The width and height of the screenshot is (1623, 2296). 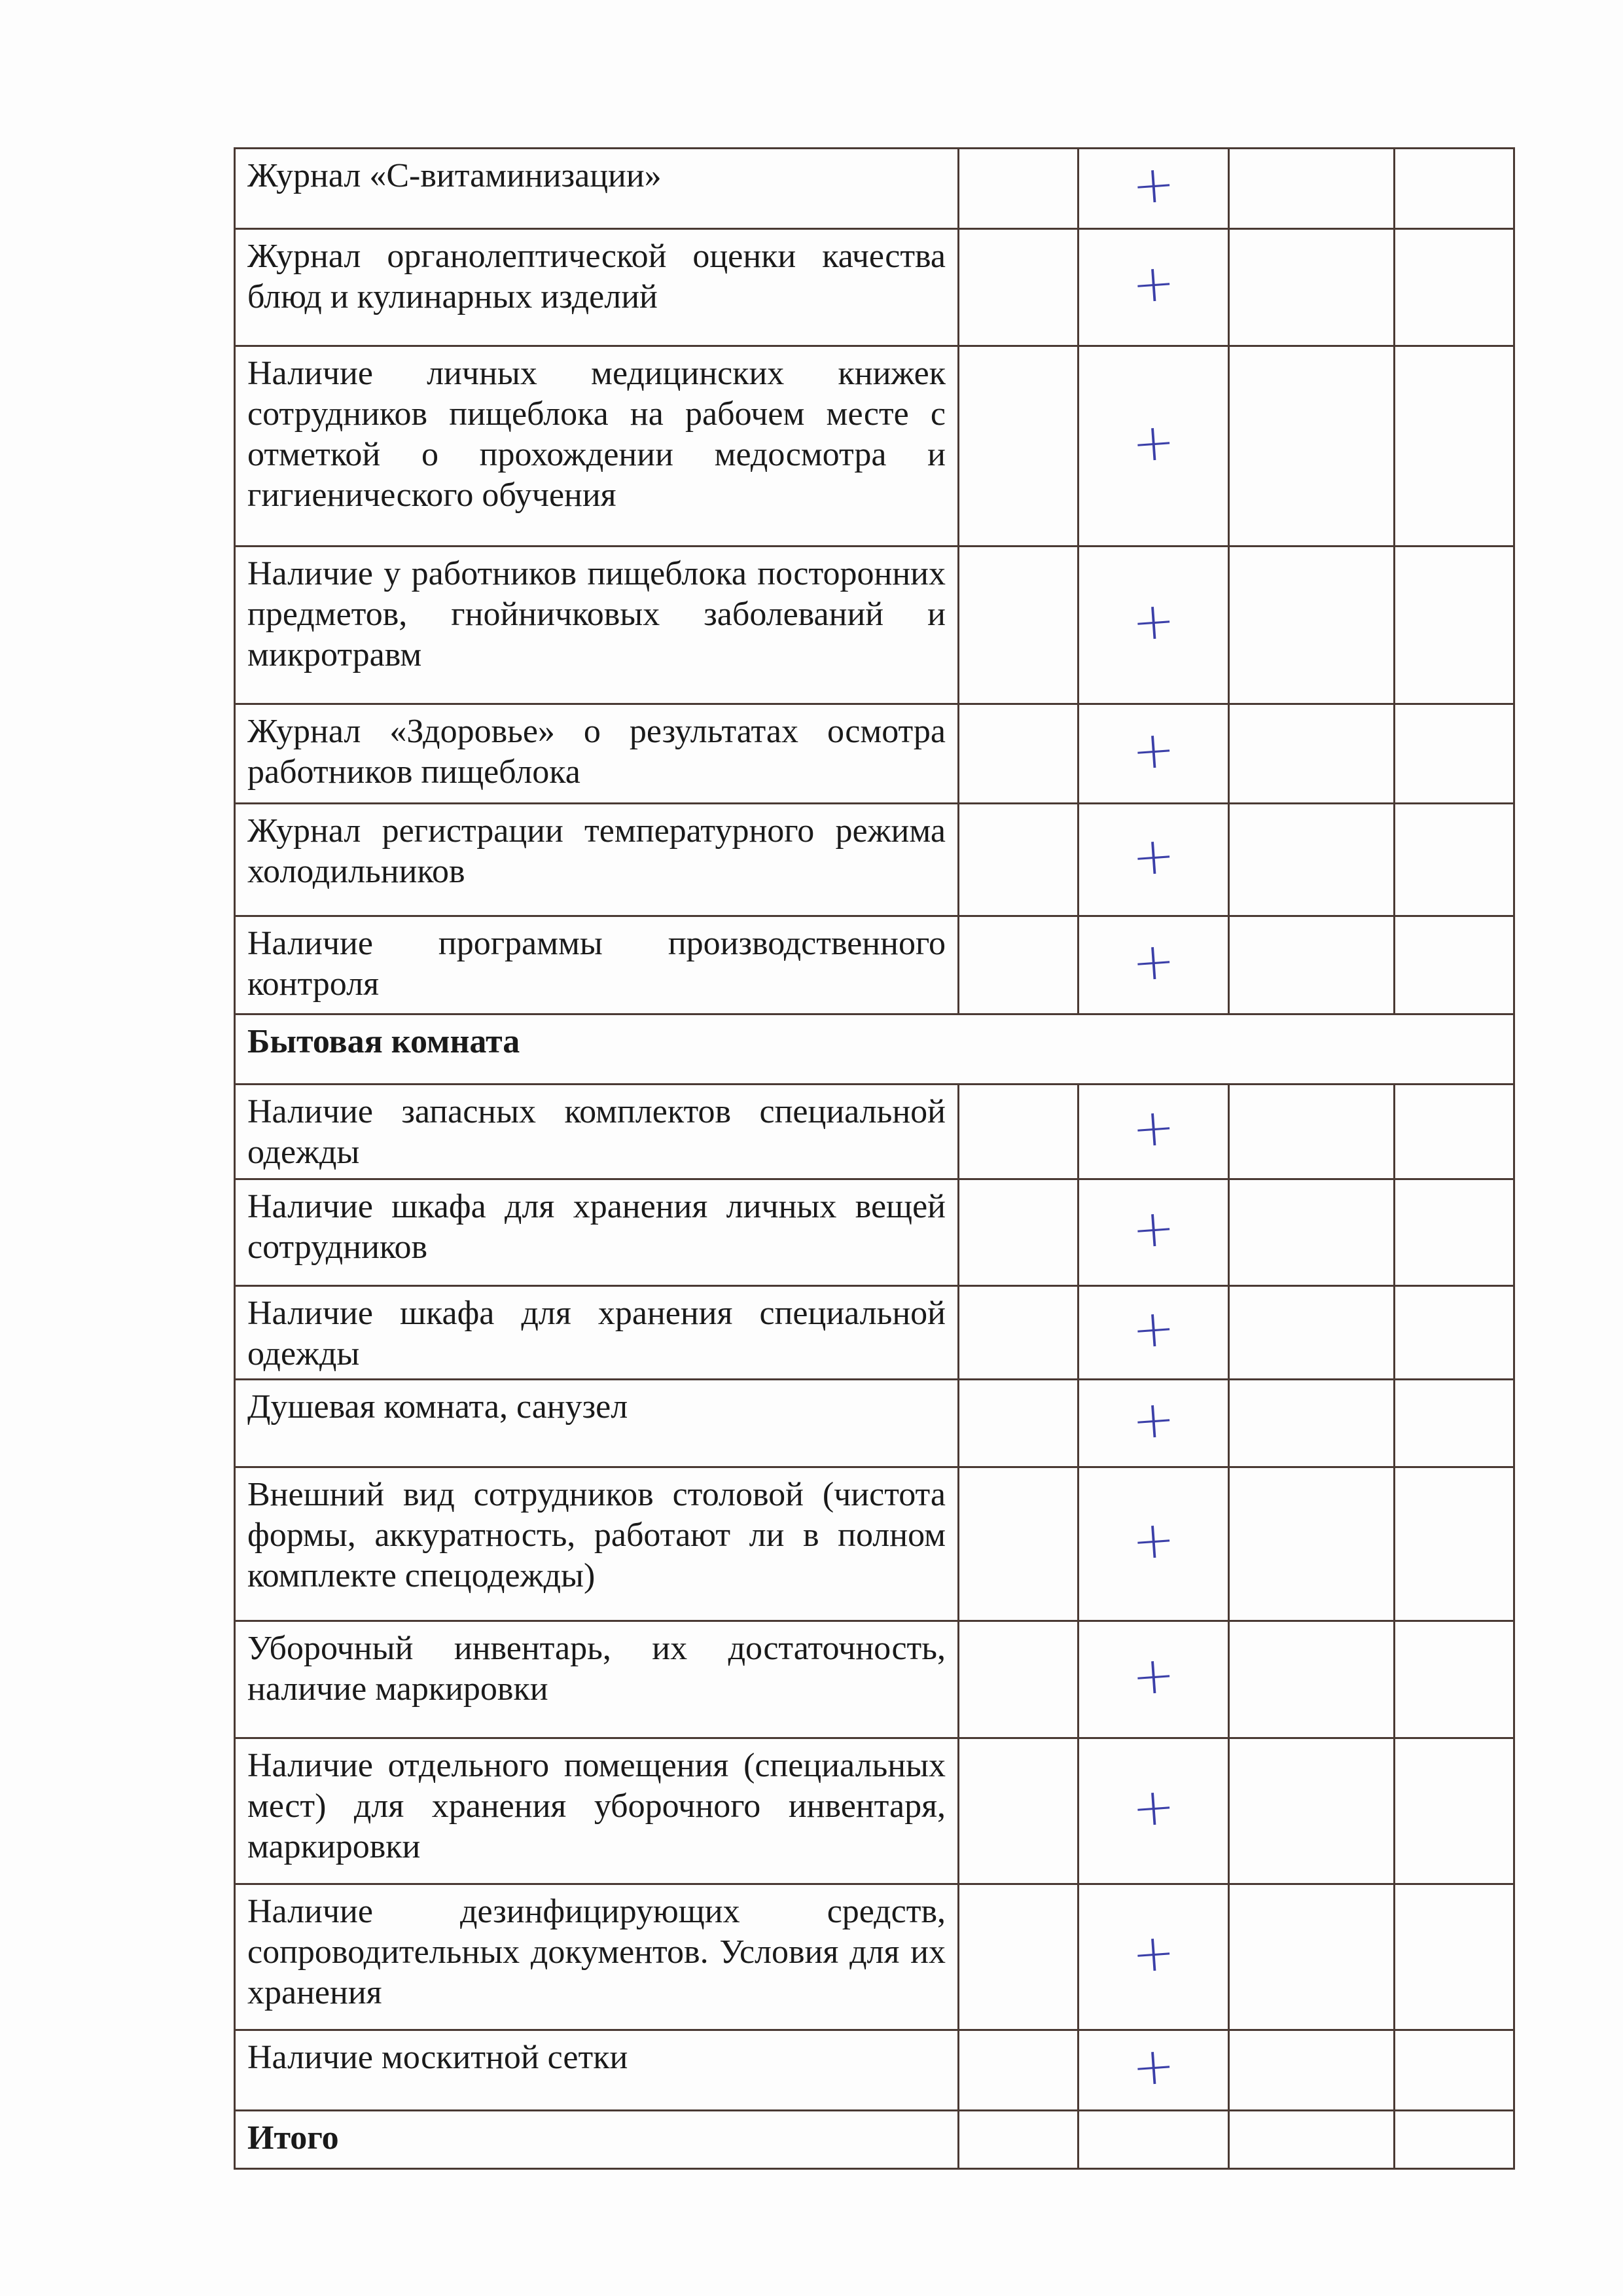 I want to click on section-title: Бытовая комната, so click(x=874, y=1049).